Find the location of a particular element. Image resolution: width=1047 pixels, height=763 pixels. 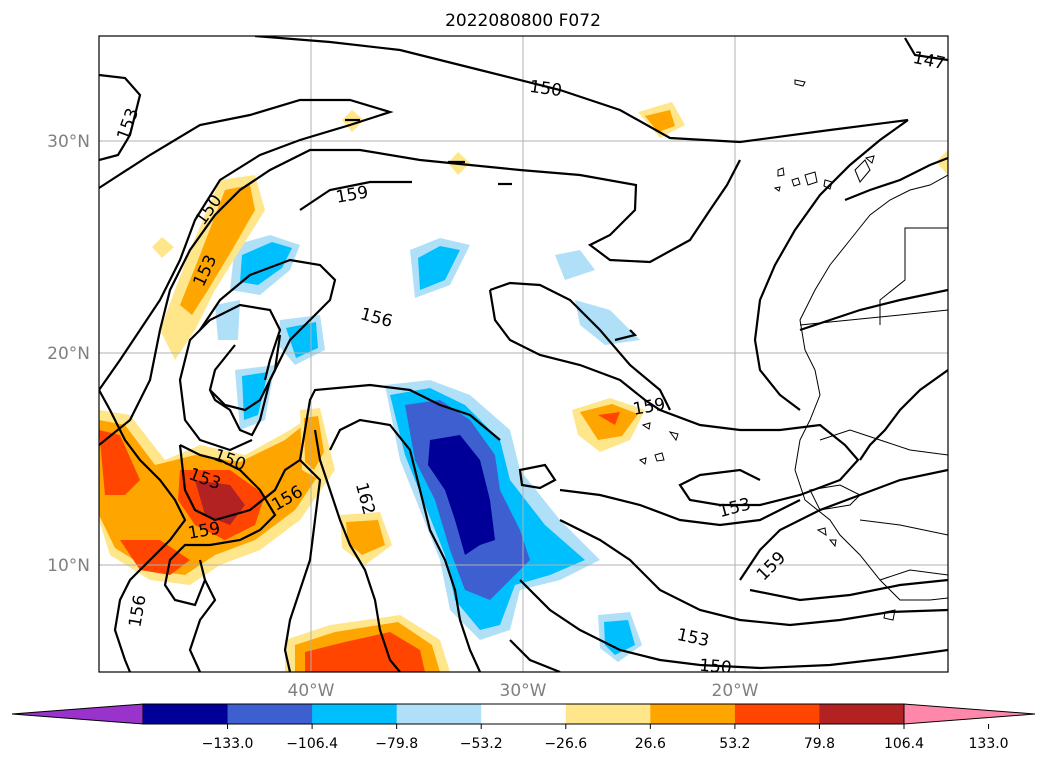

colorbar-tick-label: −106.4 is located at coordinates (312, 744).